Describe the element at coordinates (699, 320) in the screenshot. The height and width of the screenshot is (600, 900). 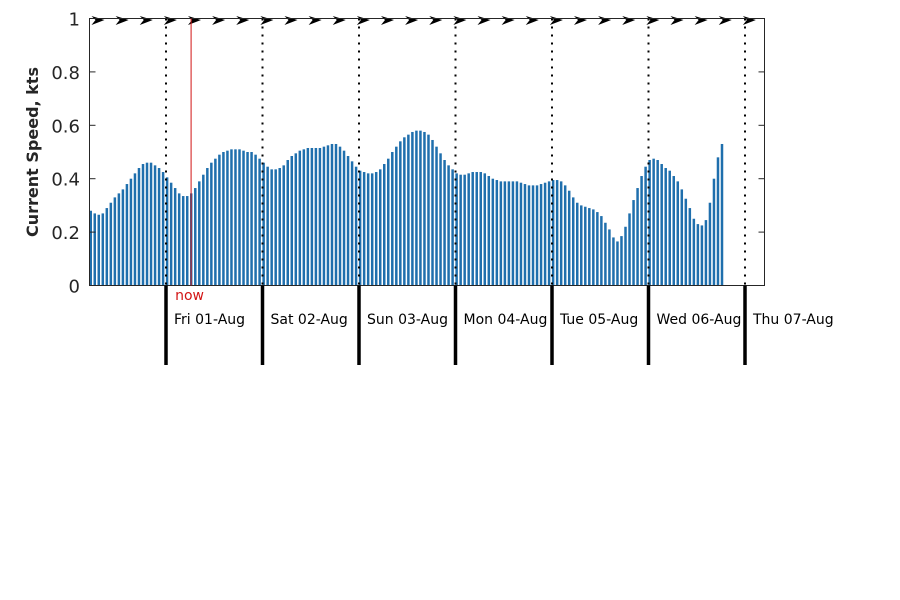
I see `day-tick-label: Wed 06-Aug` at that location.